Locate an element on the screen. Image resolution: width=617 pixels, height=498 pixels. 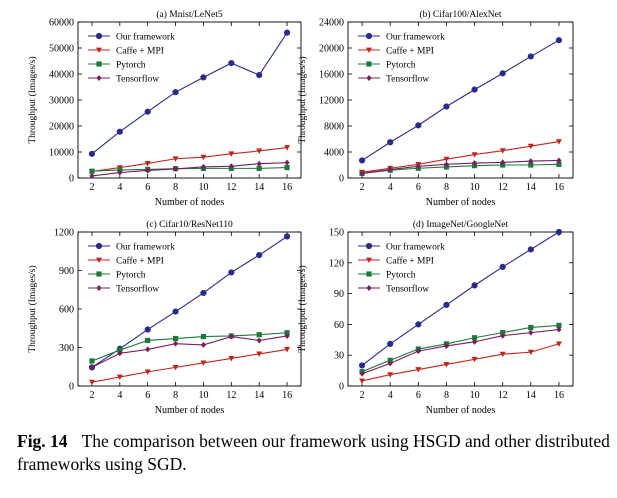
chart-title: (d) ImageNet/GoogleNet is located at coordinates (461, 224).